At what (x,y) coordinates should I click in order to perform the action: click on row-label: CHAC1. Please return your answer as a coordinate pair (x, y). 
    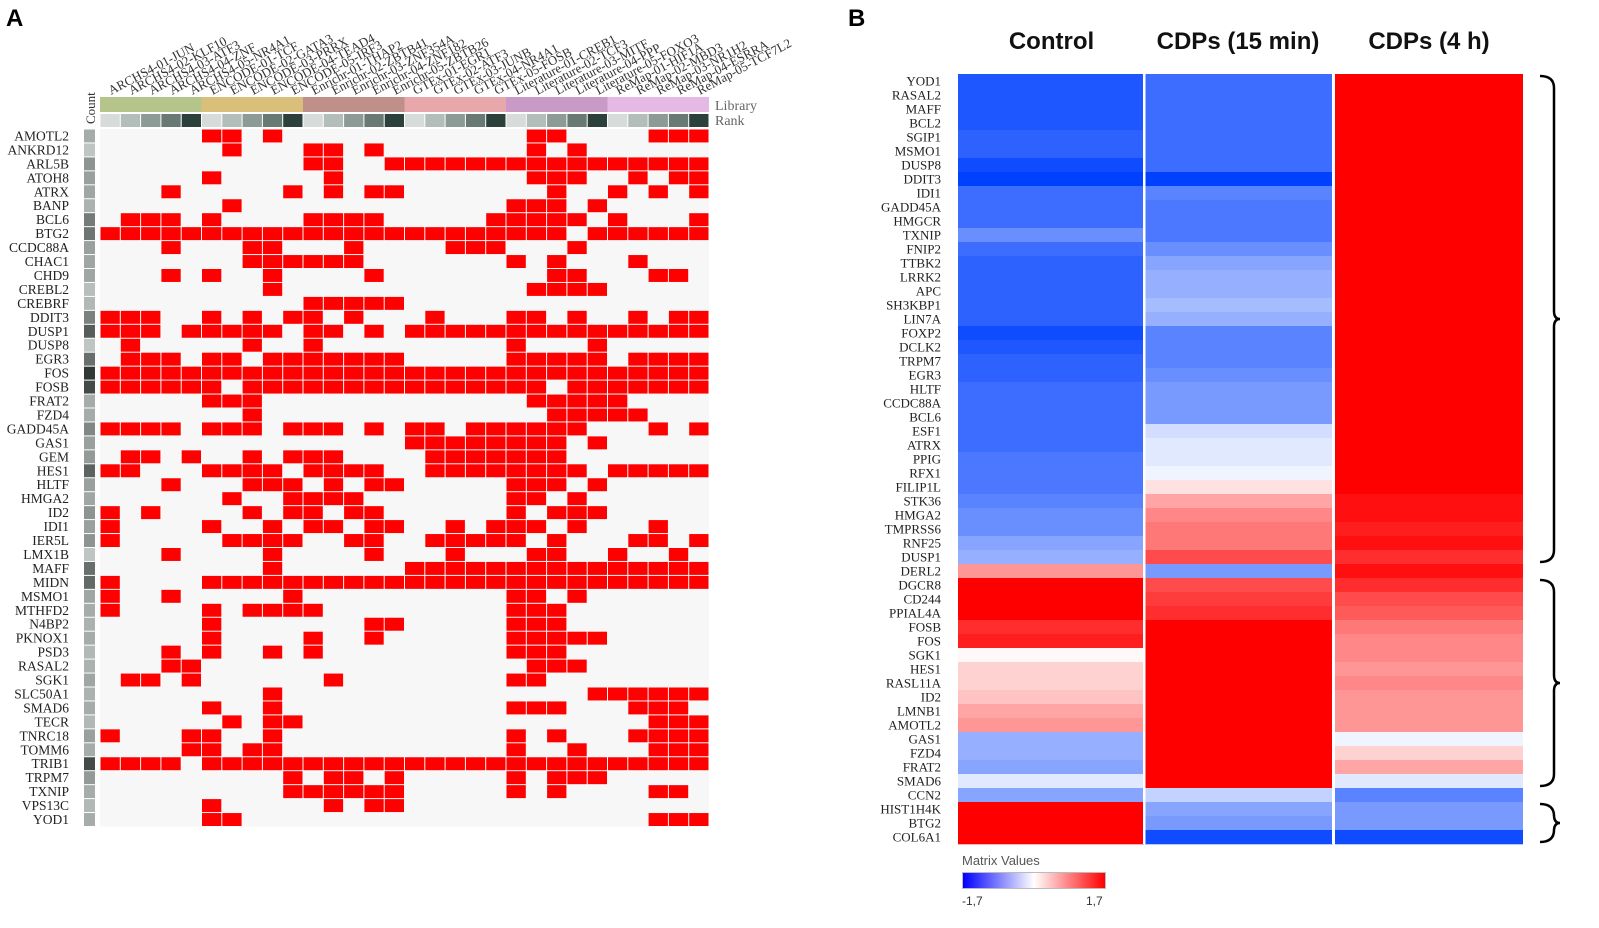
    Looking at the image, I should click on (47, 261).